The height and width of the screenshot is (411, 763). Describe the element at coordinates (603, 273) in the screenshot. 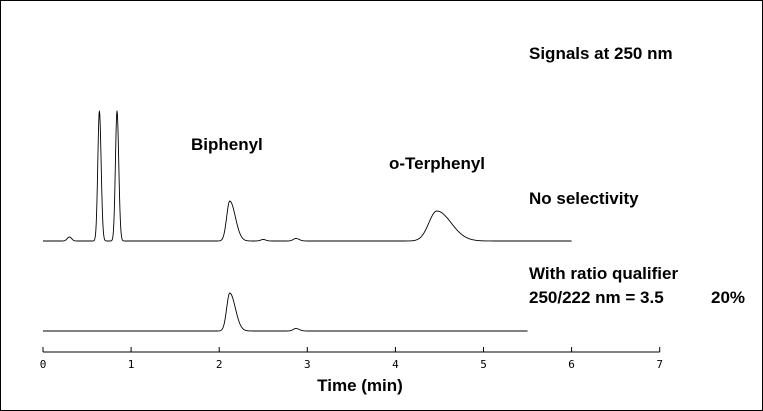

I see `lower-trace-label-line1: With ratio qualifier` at that location.